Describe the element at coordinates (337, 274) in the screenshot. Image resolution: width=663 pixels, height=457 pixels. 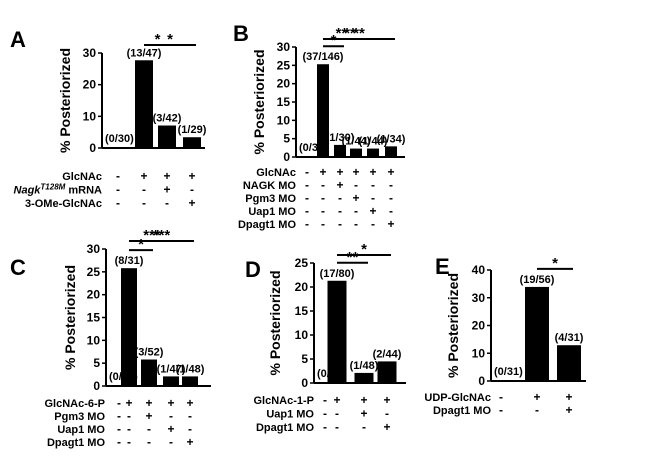
I see `data-label: (17/80)` at that location.